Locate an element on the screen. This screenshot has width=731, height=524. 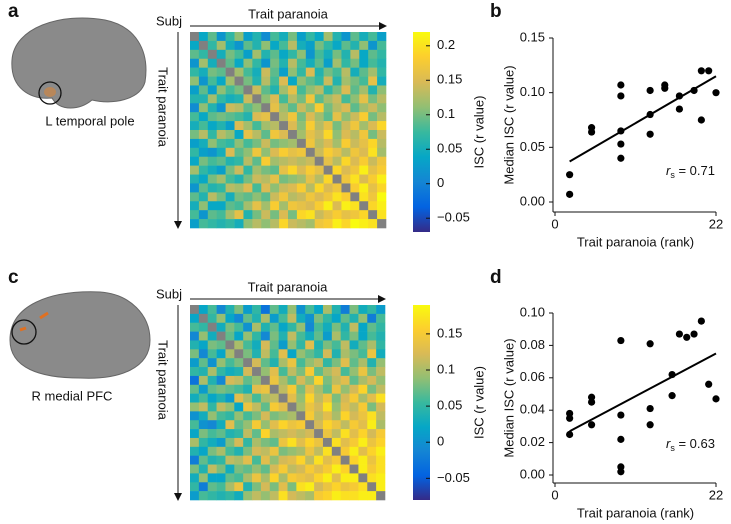
scatter-point is located at coordinates (591, 132).